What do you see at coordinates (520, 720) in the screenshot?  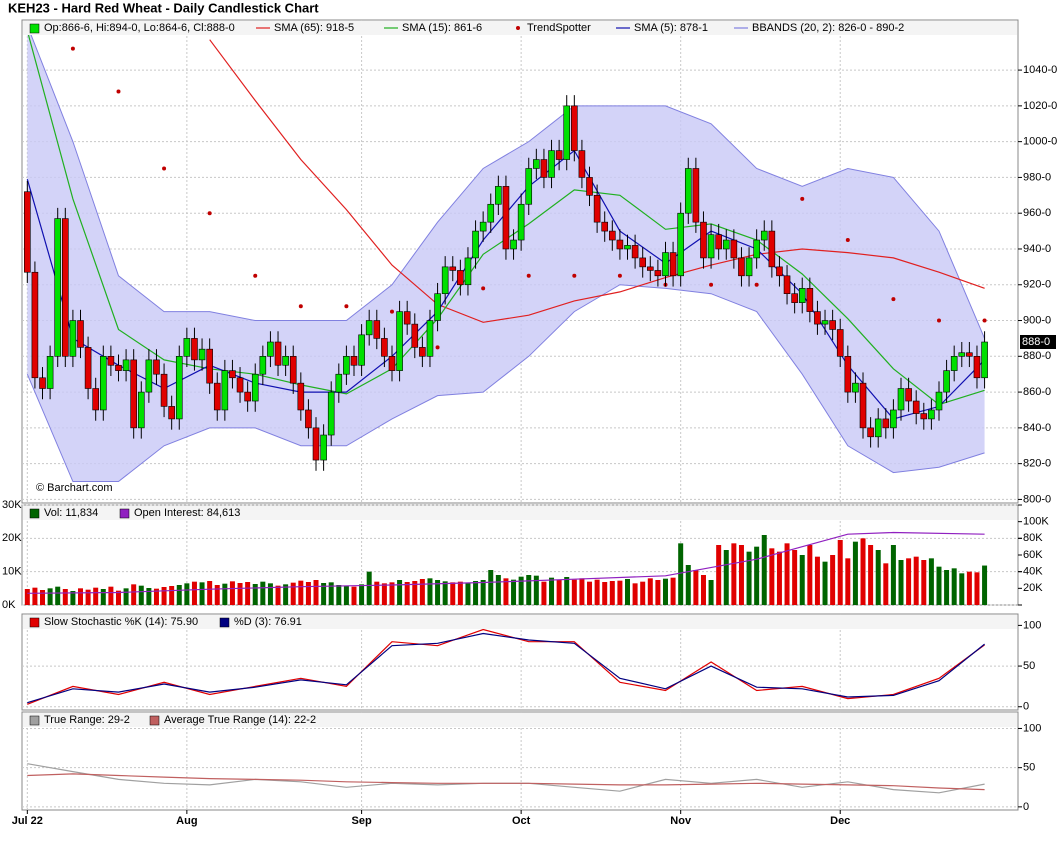 I see `legend-bg` at bounding box center [520, 720].